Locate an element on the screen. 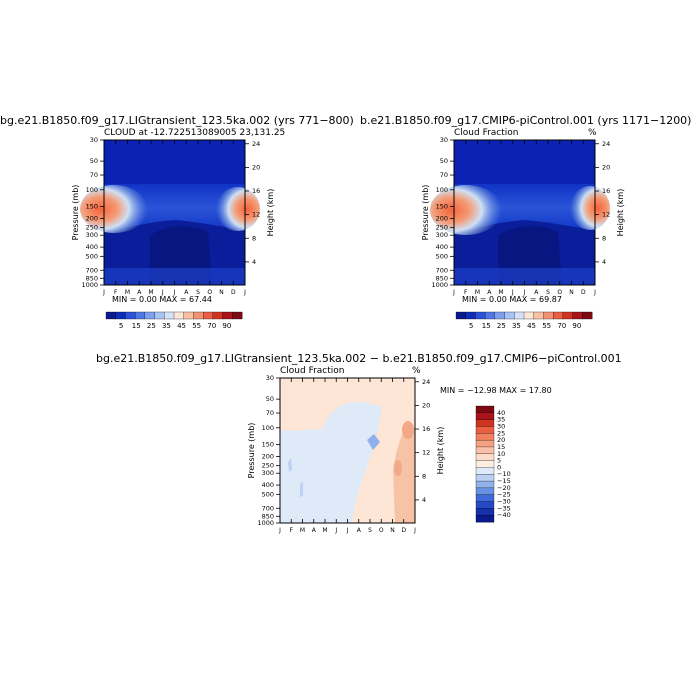 The width and height of the screenshot is (700, 700). x-tick-label: S is located at coordinates (198, 292).